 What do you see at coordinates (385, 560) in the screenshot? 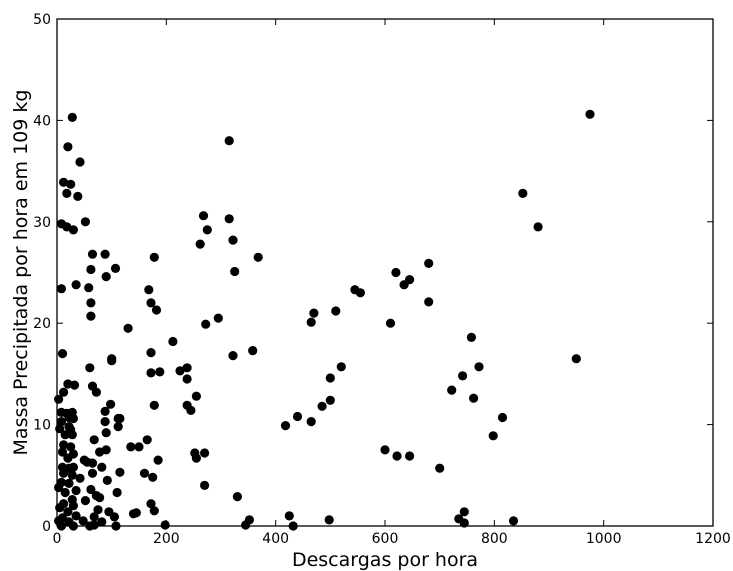
I see `x-axis-title: Descargas por hora` at bounding box center [385, 560].